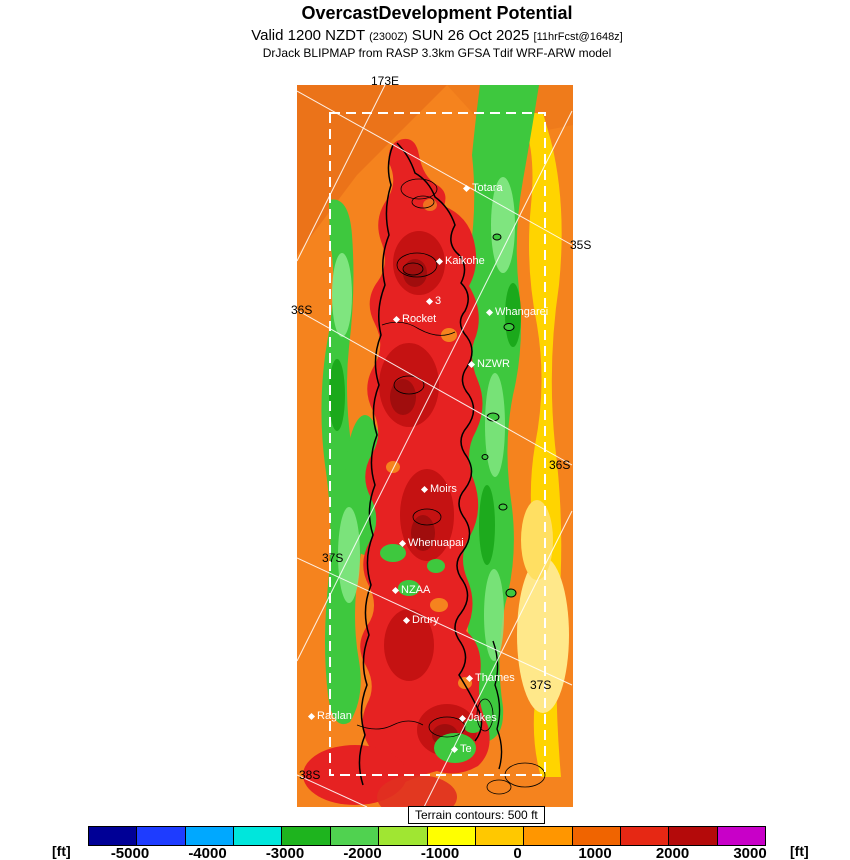 The width and height of the screenshot is (850, 860). What do you see at coordinates (595, 852) in the screenshot?
I see `colorbar-tick: 1000` at bounding box center [595, 852].